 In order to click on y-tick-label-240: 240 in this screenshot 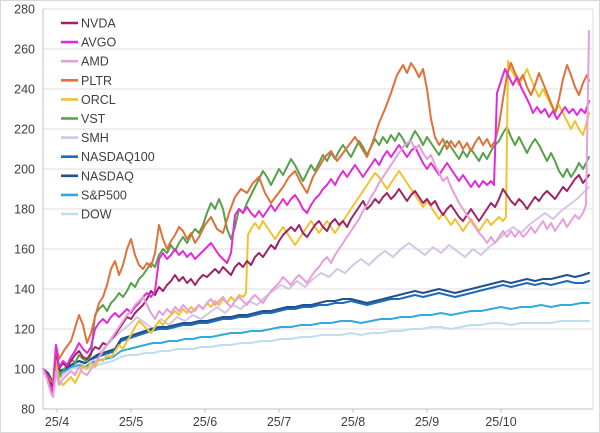, I will do `click(24, 90)`.